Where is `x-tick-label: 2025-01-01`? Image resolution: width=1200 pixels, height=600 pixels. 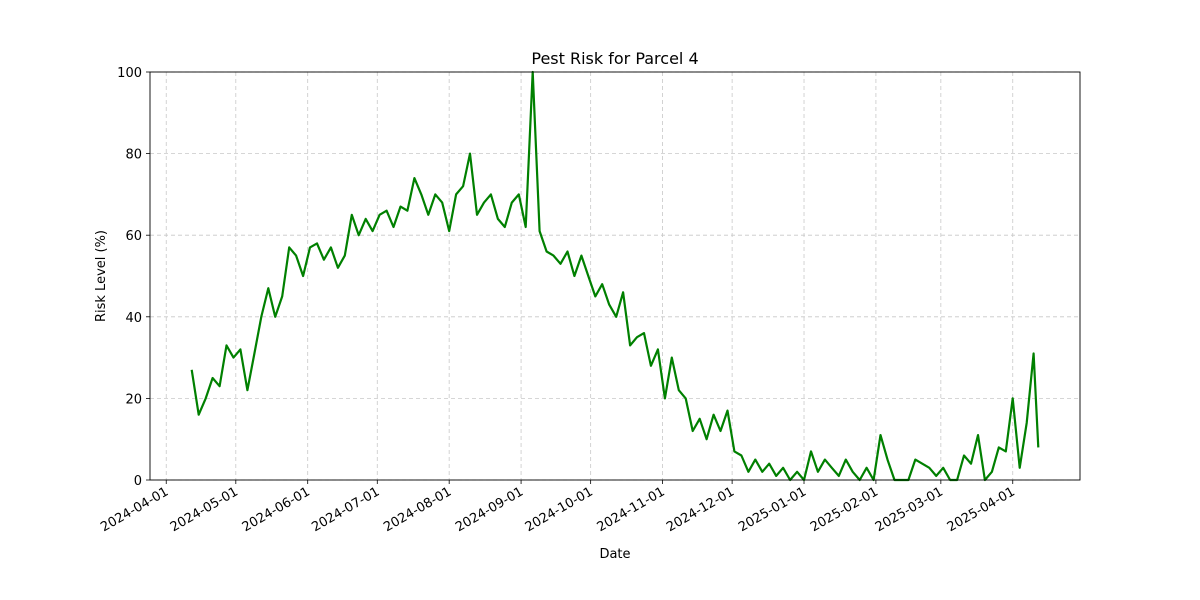 x-tick-label: 2025-01-01 is located at coordinates (772, 509).